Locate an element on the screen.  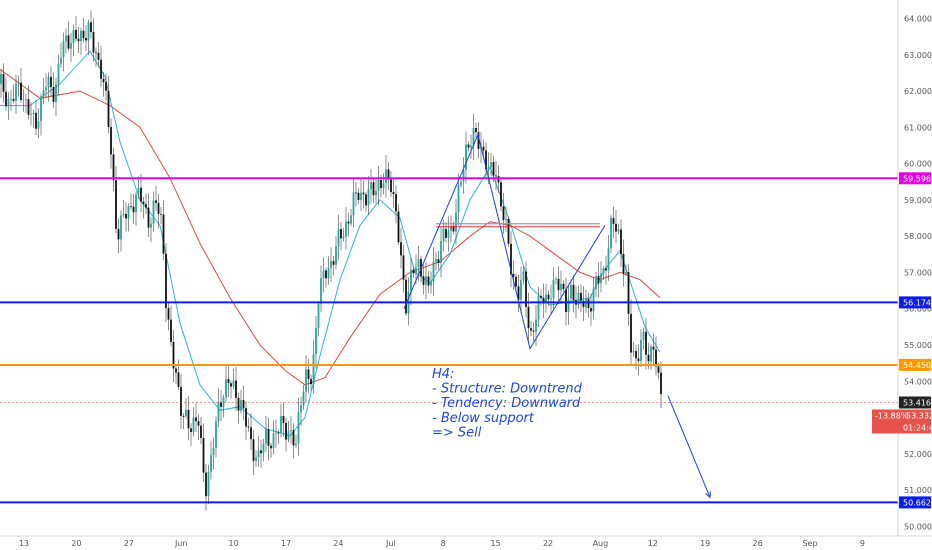
projection-arrow-shaft is located at coordinates (689, 446).